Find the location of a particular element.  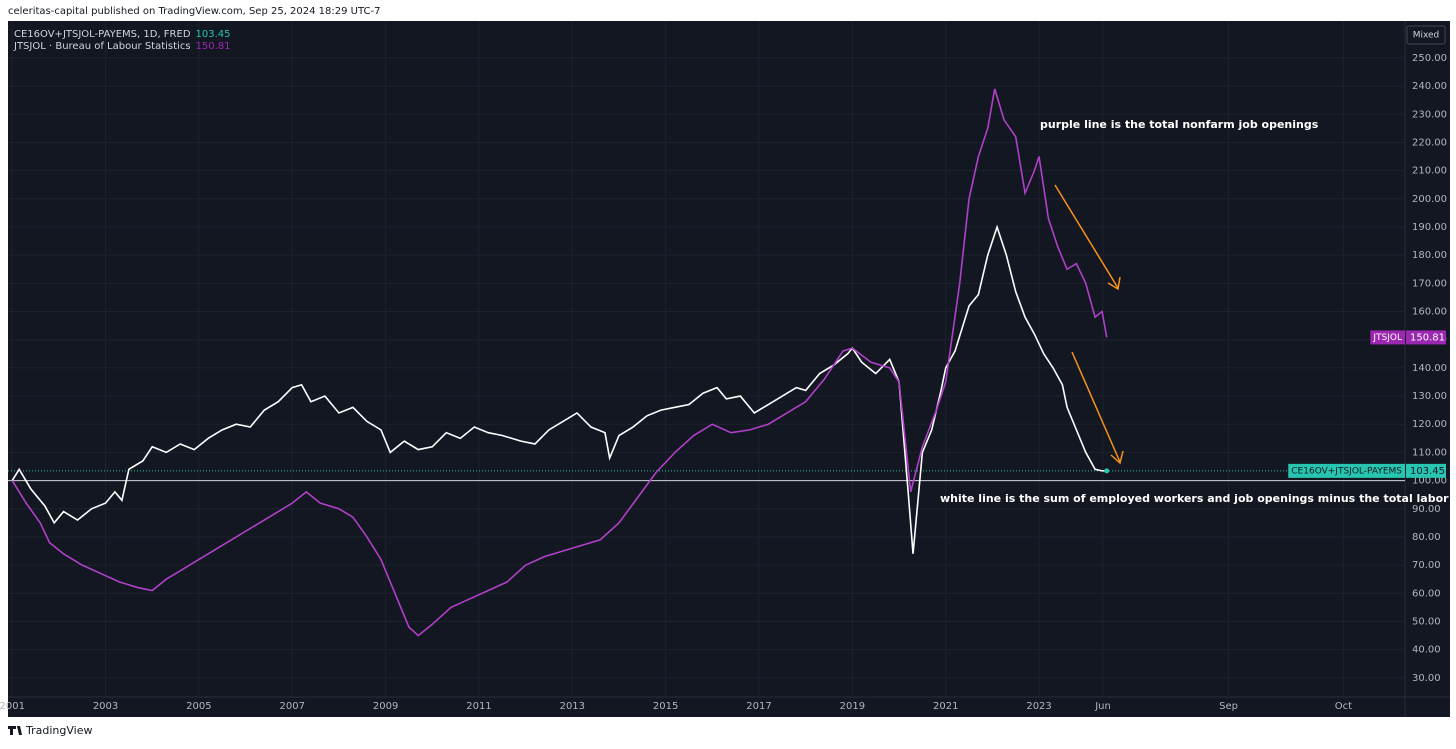

x-tick-label: 2013 is located at coordinates (572, 706).